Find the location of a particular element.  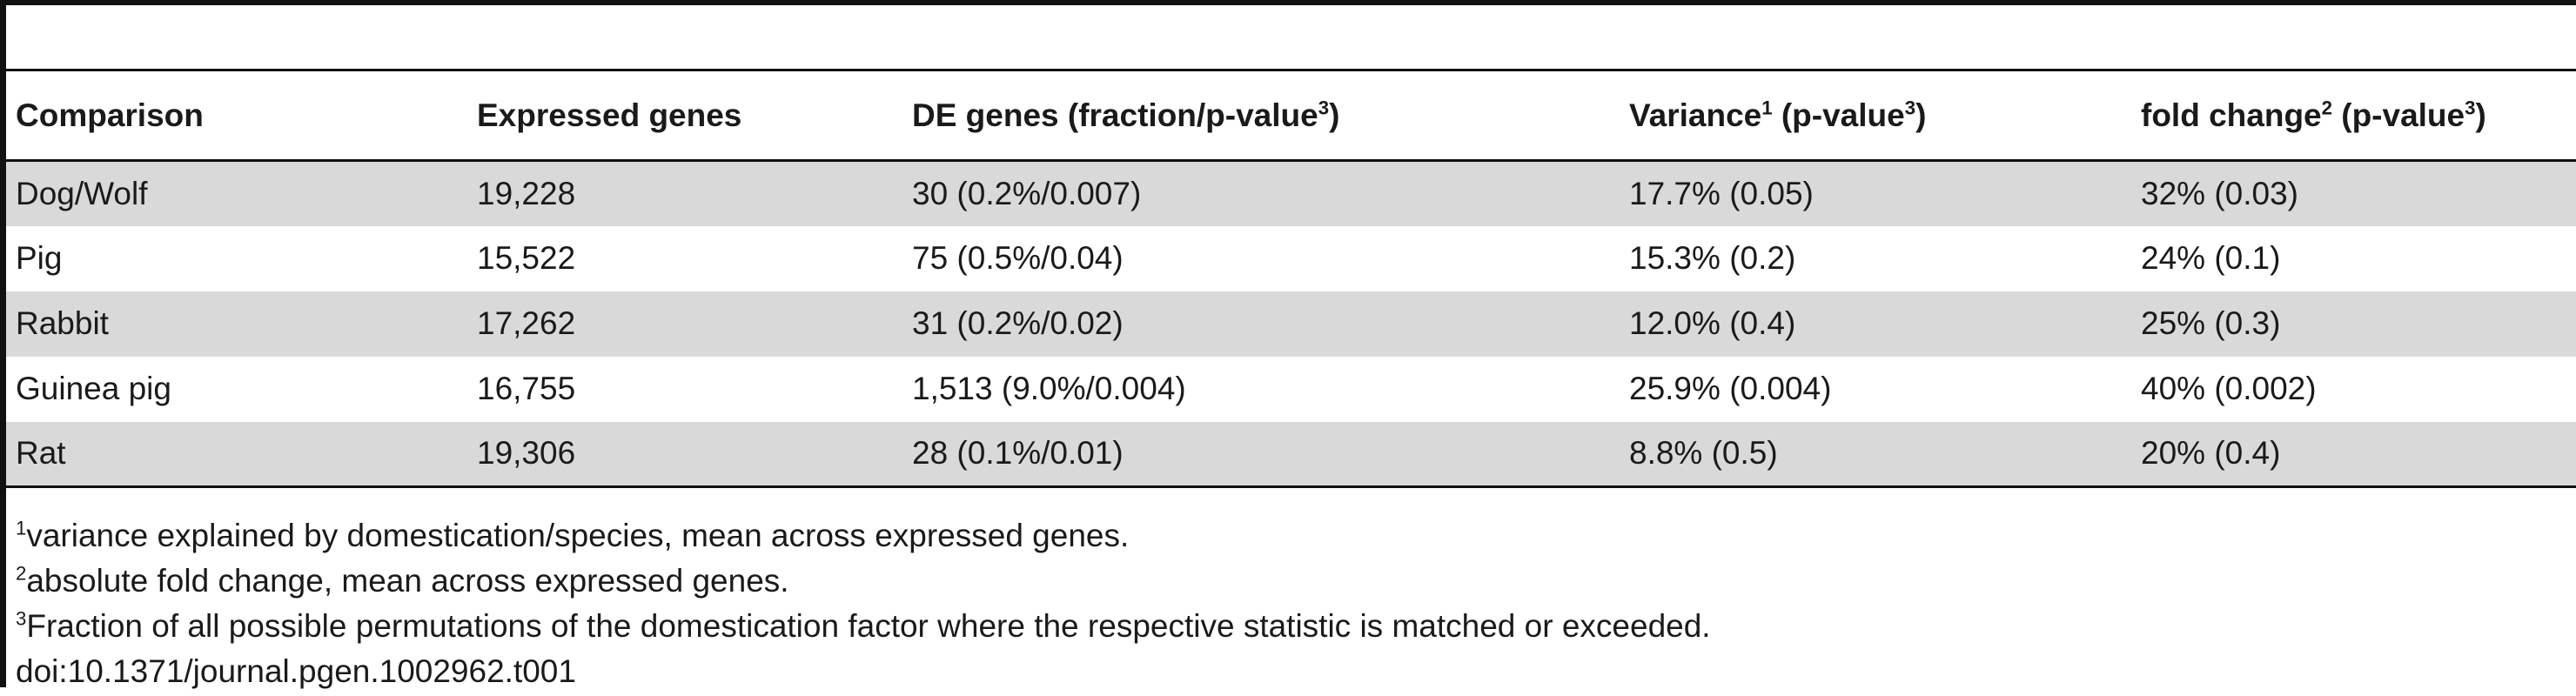

cell-fold-change: 20% (0.4) is located at coordinates (2211, 453).